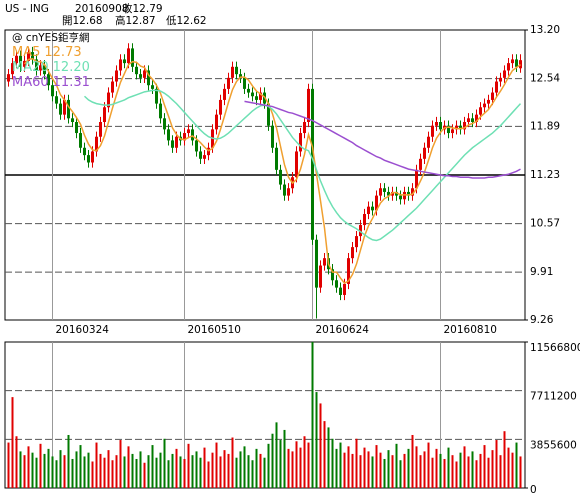  What do you see at coordinates (553, 445) in the screenshot?
I see `volume-tick-label: 3855600` at bounding box center [553, 445].